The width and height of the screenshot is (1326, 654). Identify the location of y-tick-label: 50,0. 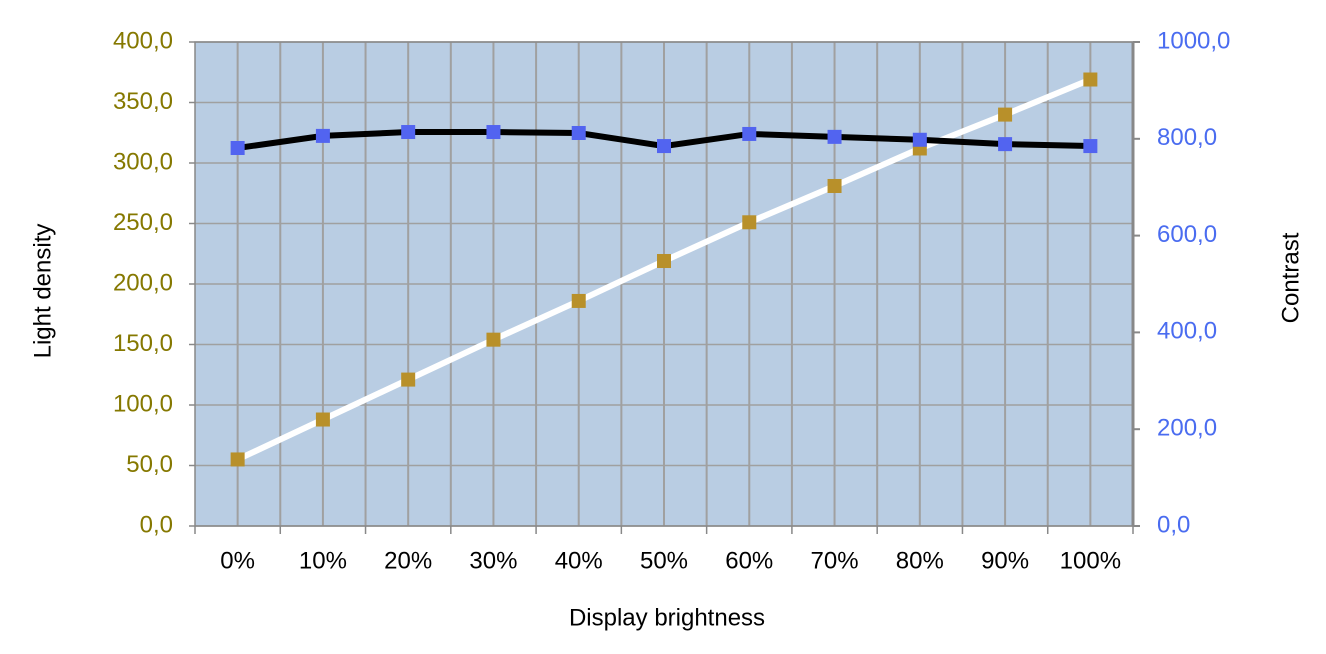
(149, 464).